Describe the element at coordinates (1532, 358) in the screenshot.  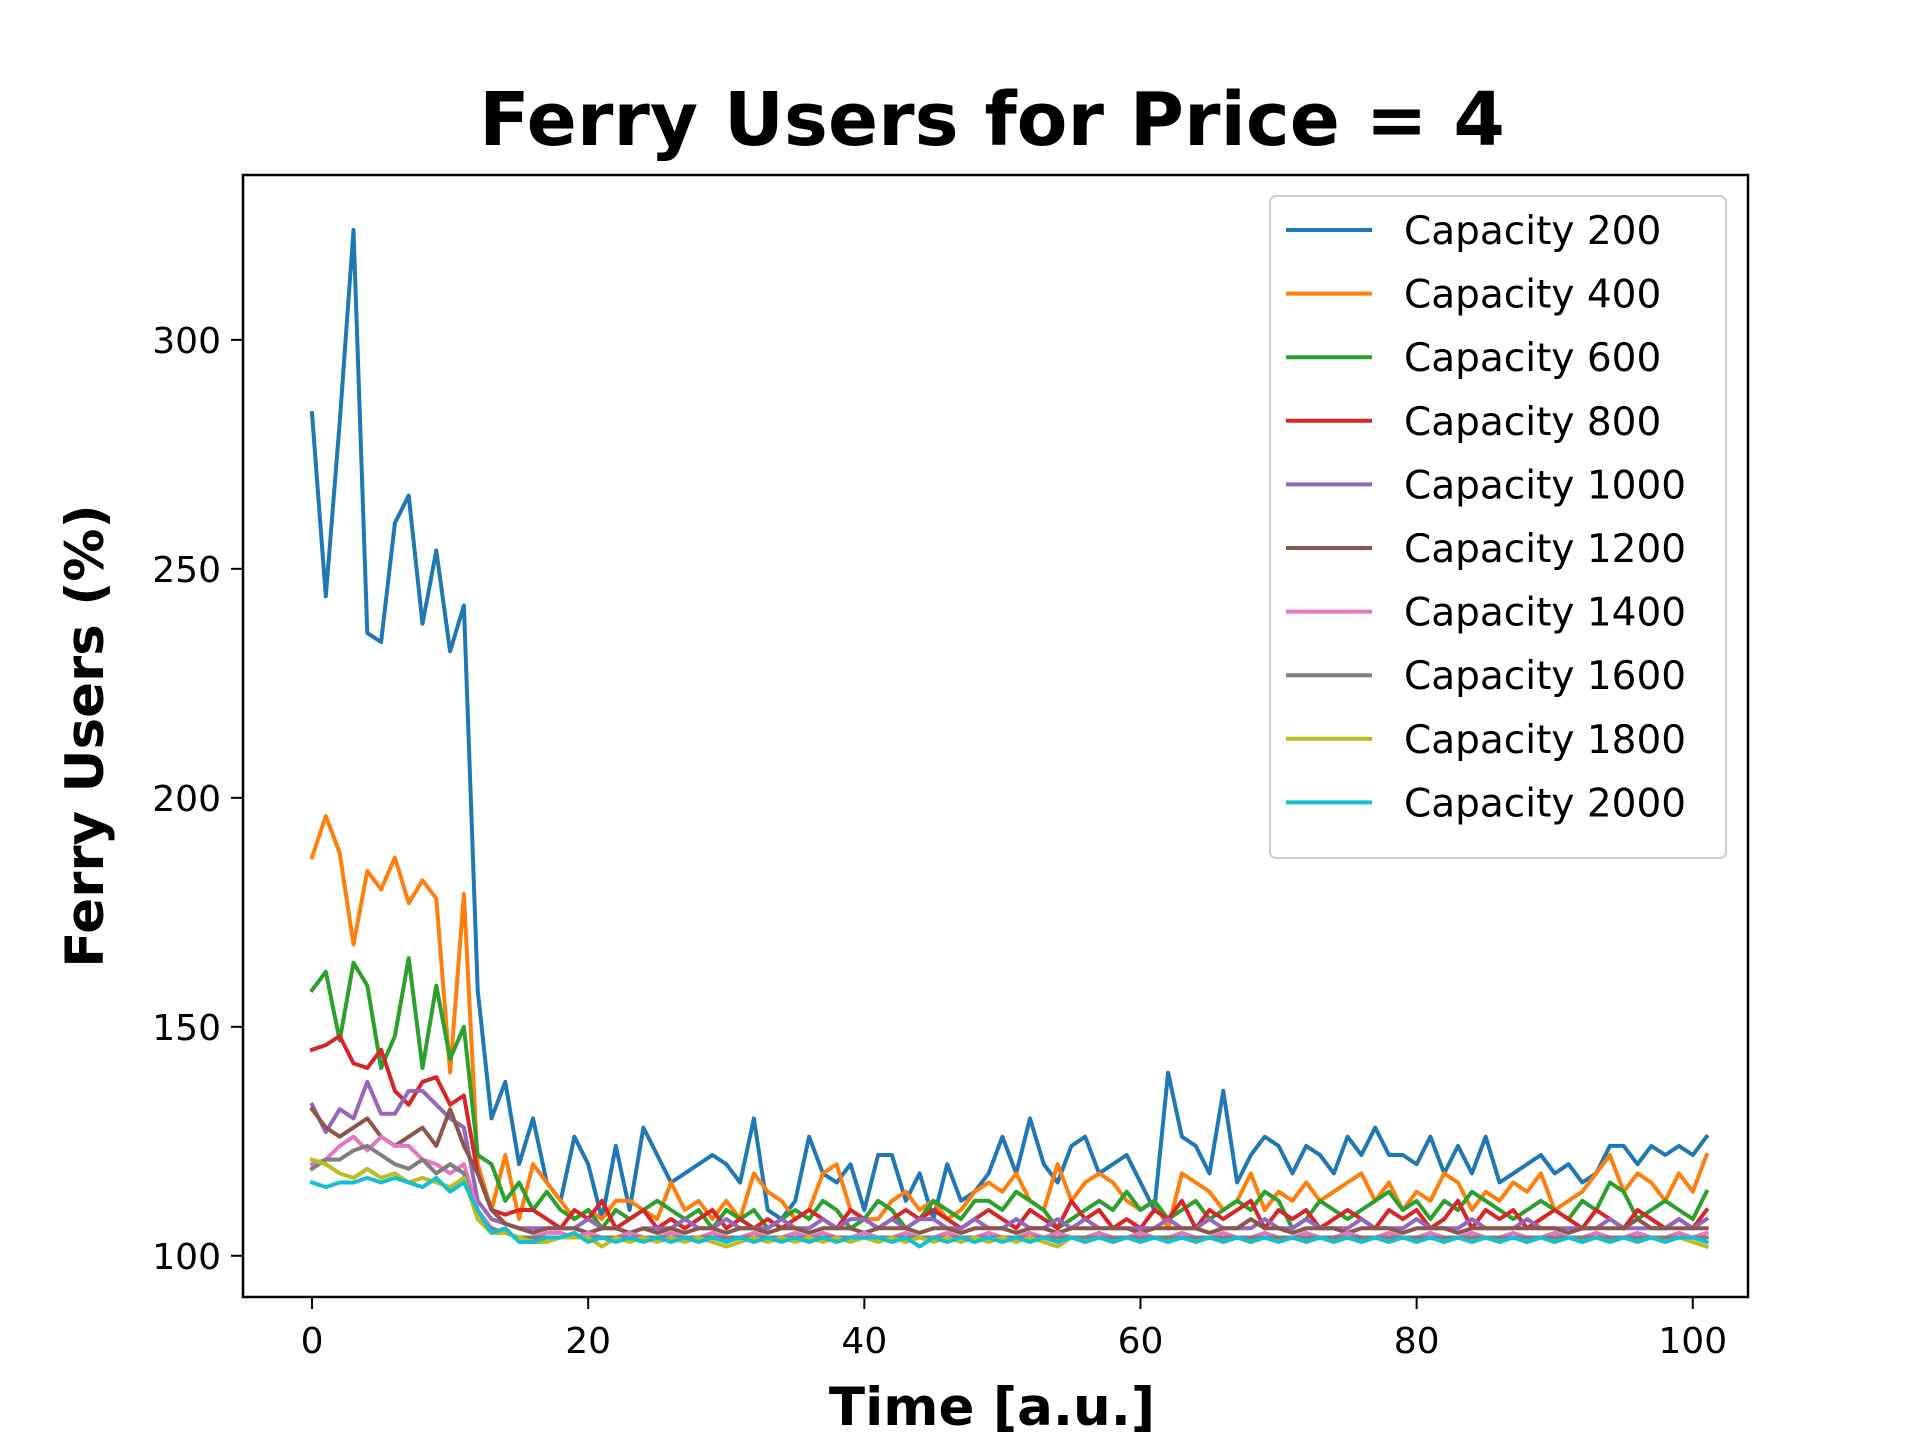
I see `legend-label-2: Capacity 600` at that location.